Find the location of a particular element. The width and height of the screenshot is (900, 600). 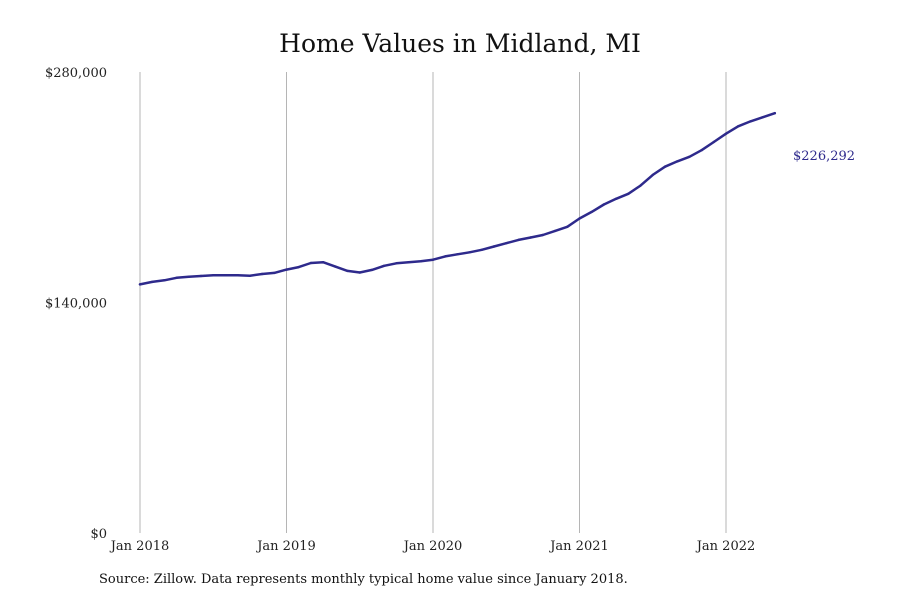

x-tick-label: Jan 2022 is located at coordinates (725, 546).